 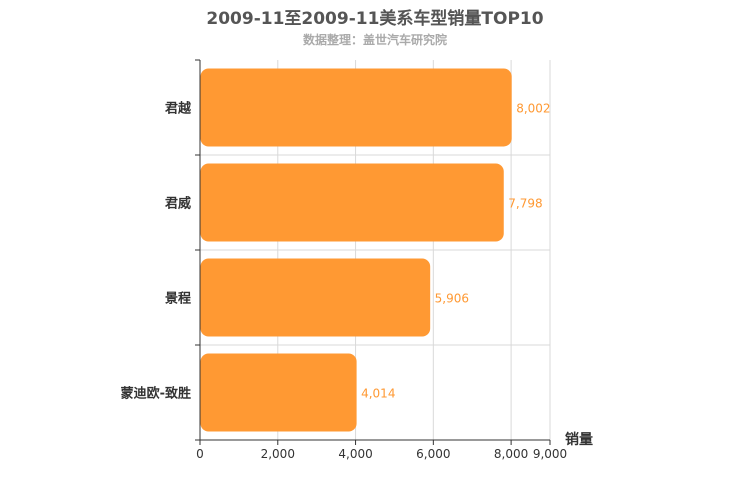 What do you see at coordinates (178, 299) in the screenshot?
I see `category-label-2: 景程` at bounding box center [178, 299].